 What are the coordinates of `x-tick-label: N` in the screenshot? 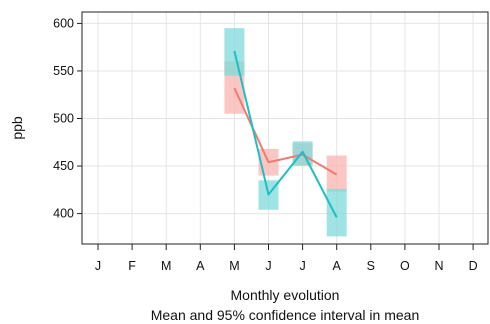 It's located at (438, 266).